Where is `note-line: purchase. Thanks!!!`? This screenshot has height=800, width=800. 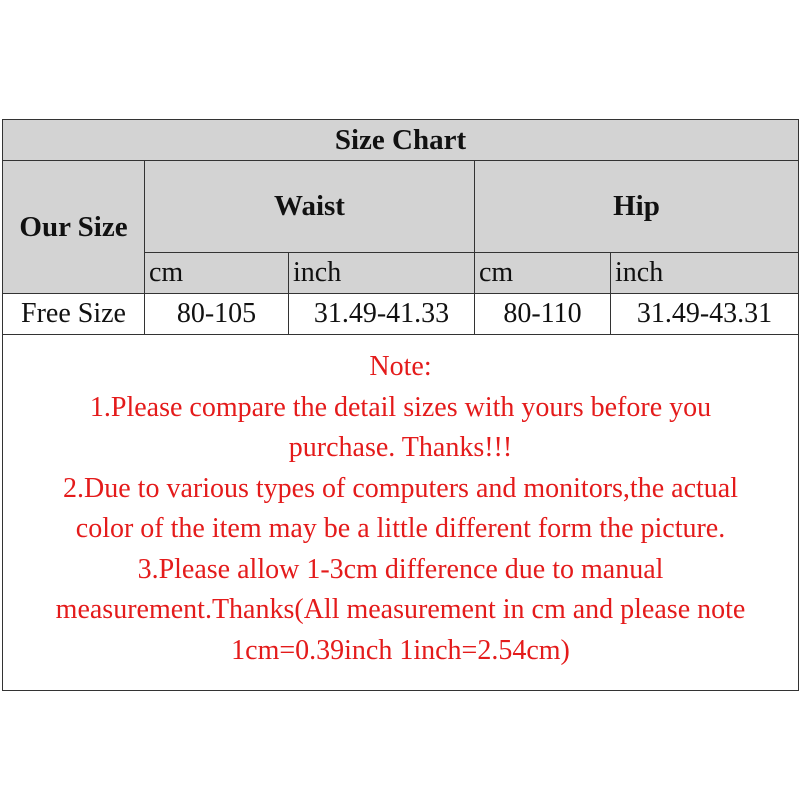
note-line: purchase. Thanks!!! is located at coordinates (400, 447).